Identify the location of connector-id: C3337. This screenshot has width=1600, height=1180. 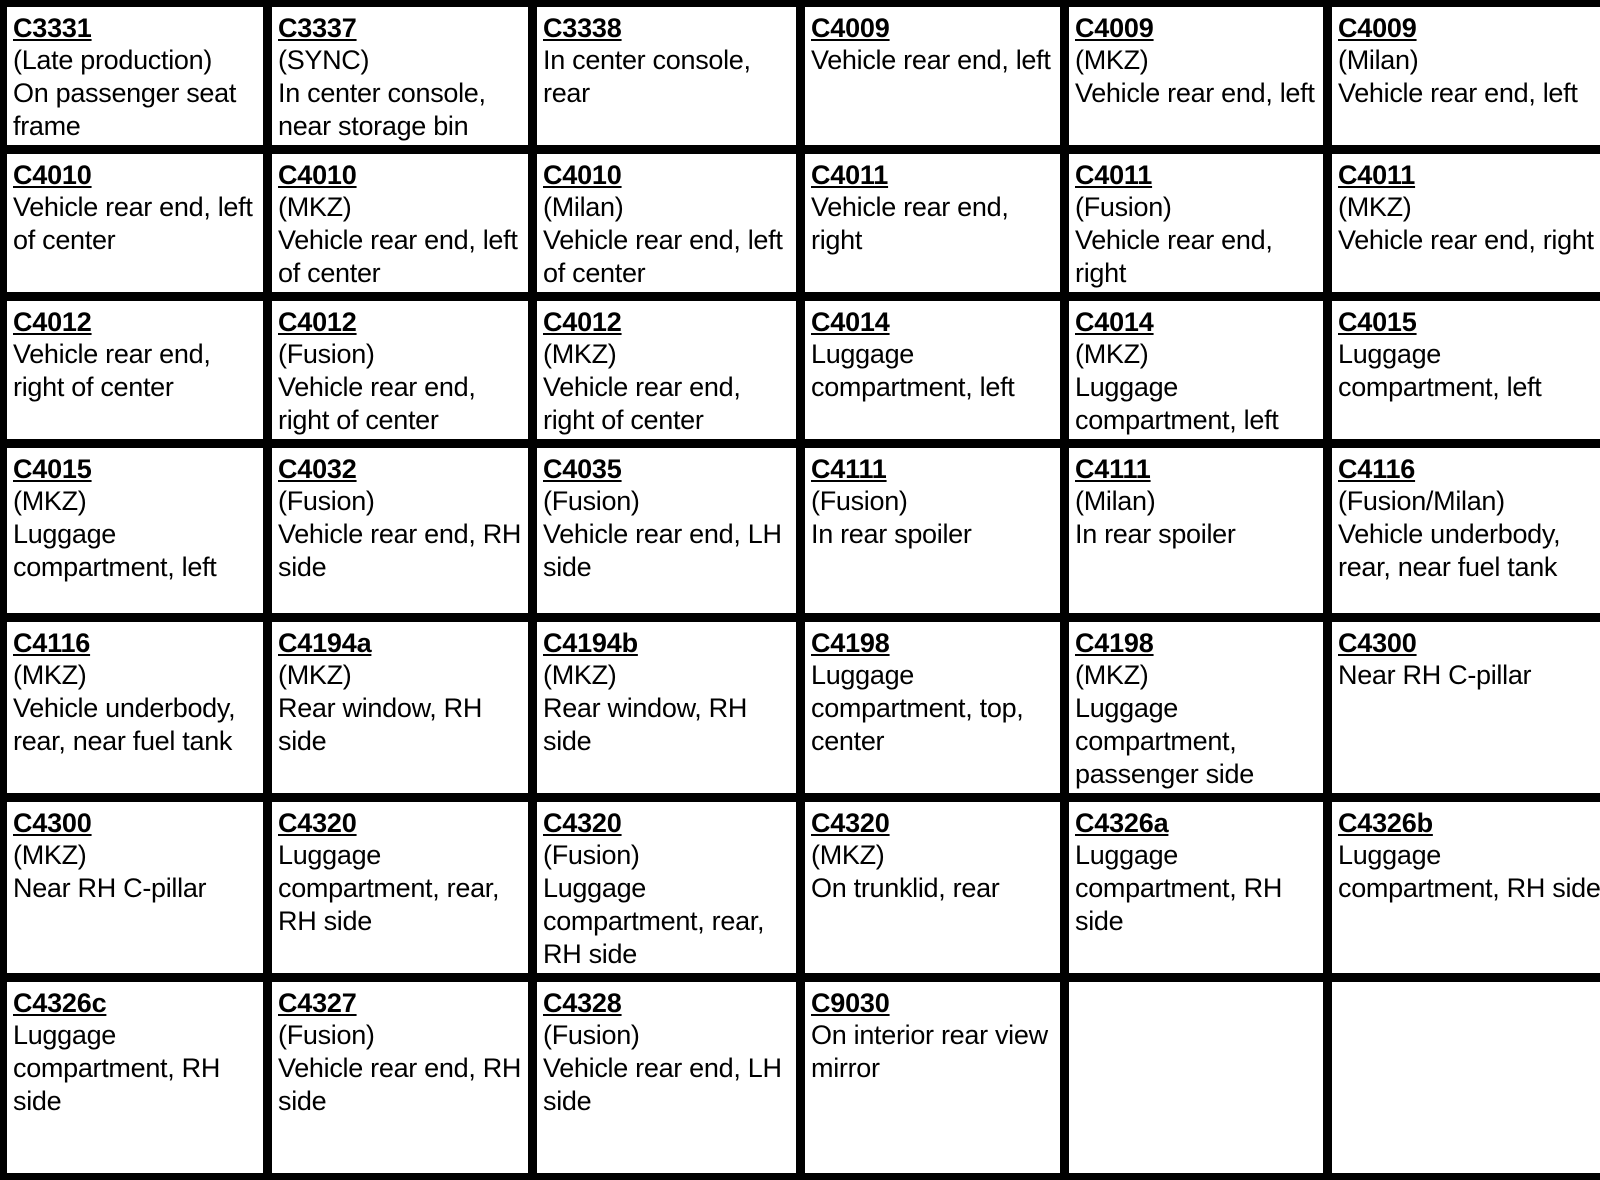
(317, 28).